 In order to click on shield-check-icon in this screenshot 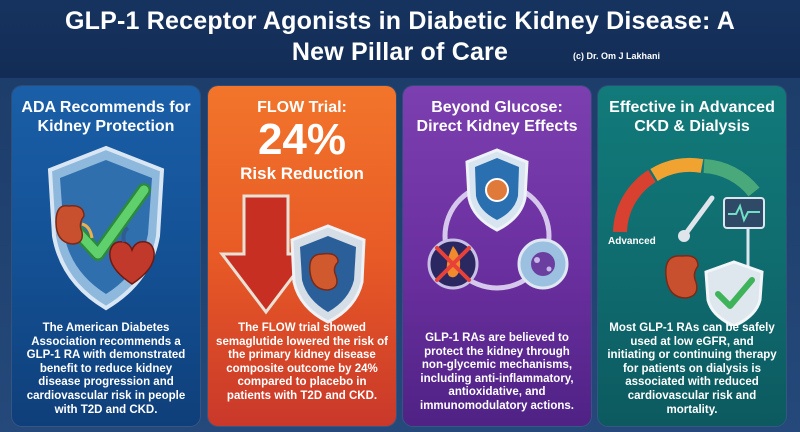, I will do `click(734, 293)`.